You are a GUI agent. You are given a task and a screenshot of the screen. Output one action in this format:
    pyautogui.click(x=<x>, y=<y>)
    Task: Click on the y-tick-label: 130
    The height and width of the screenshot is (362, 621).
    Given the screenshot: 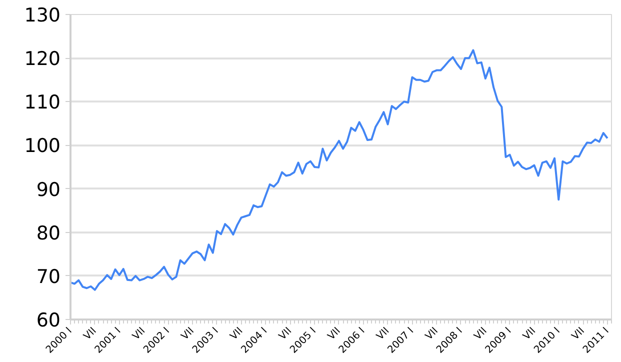 What is the action you would take?
    pyautogui.click(x=42, y=15)
    